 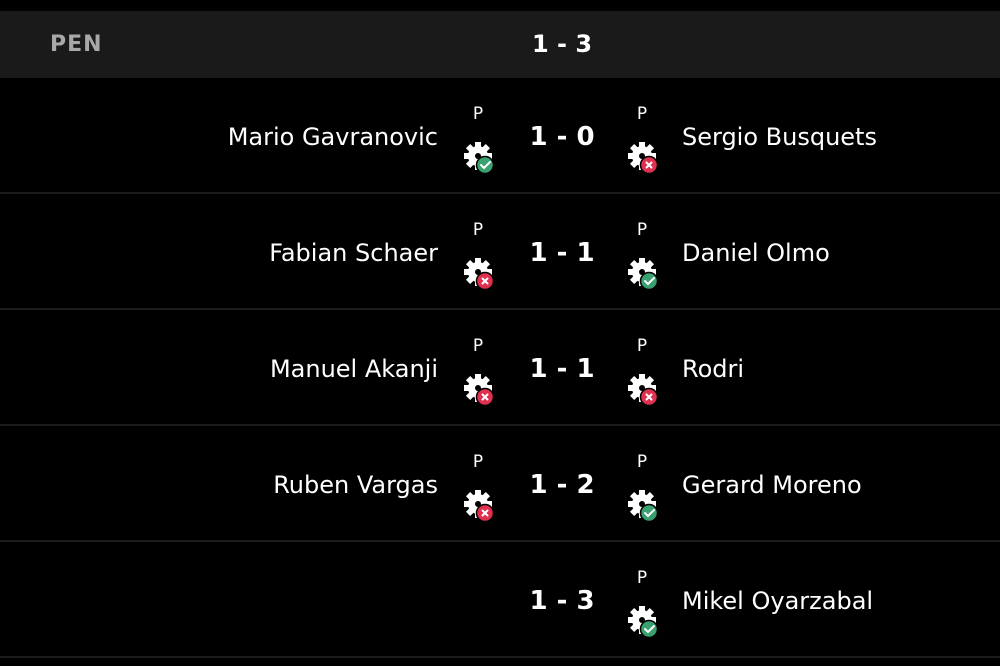 I want to click on penalty-total-score: 1 - 3, so click(x=562, y=44).